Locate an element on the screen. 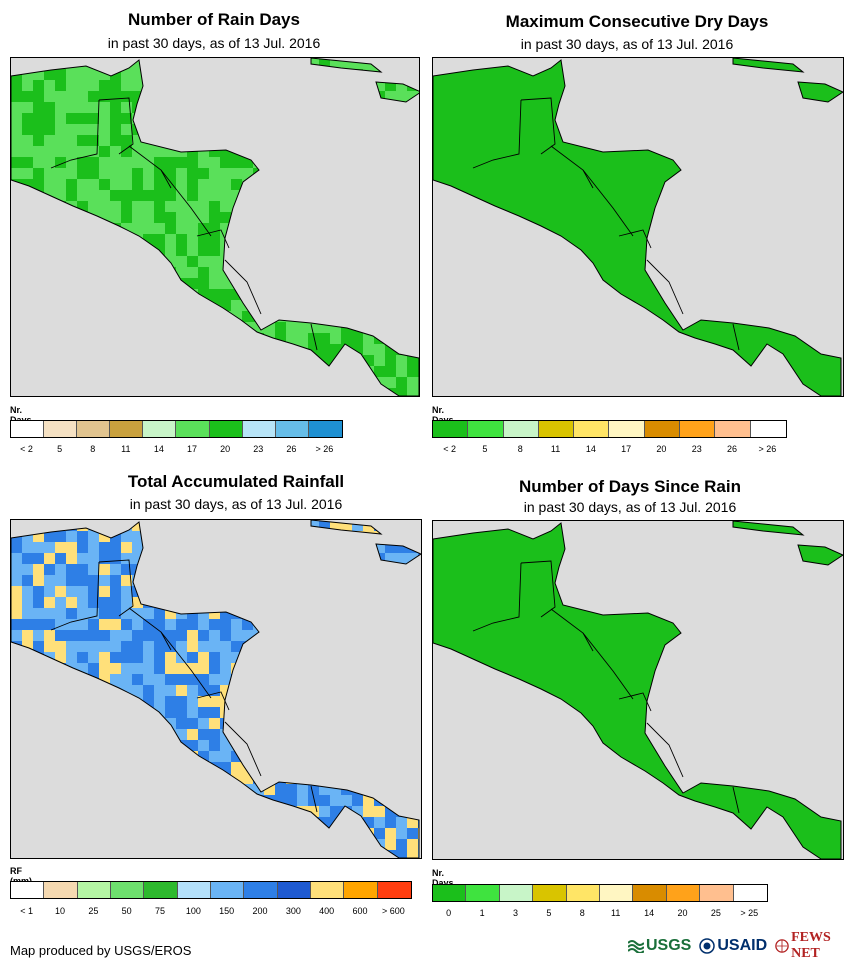 This screenshot has height=970, width=854. panel-subtitle: in past 30 days, as of 13 Jul. 2016 is located at coordinates (627, 44).